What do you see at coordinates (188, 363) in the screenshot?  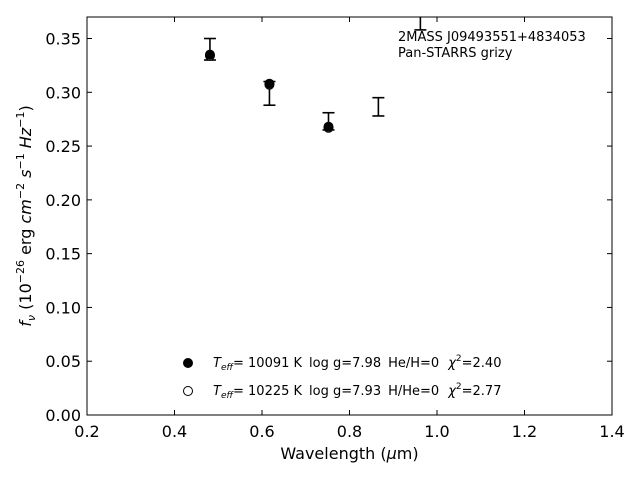 I see `legend-marker-filled` at bounding box center [188, 363].